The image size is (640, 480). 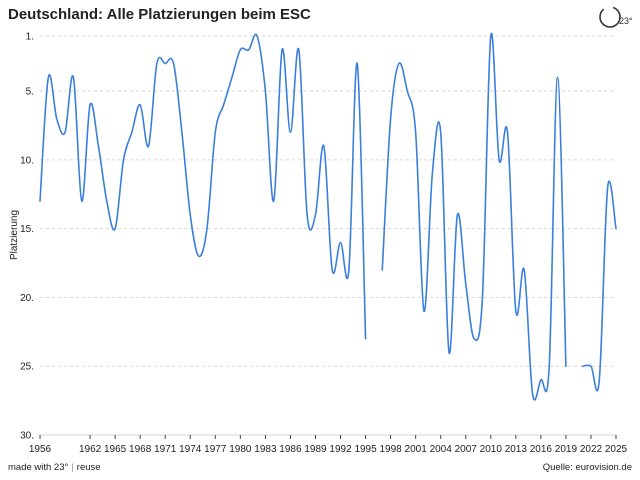 I want to click on x-tick-label: 1989, so click(x=315, y=449).